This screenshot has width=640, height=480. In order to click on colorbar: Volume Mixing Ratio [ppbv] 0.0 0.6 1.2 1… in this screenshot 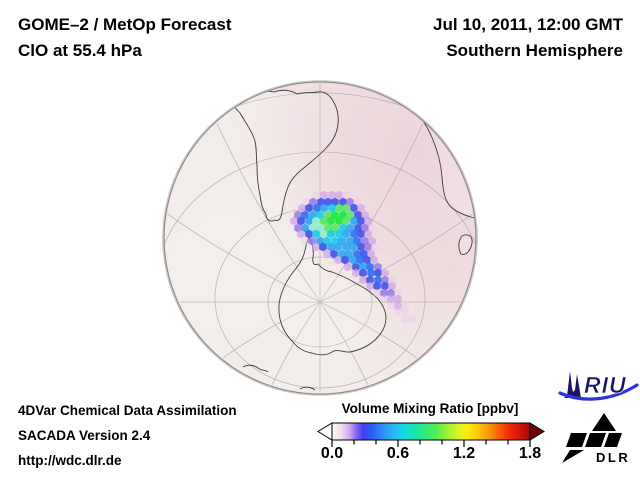, I will do `click(430, 433)`.